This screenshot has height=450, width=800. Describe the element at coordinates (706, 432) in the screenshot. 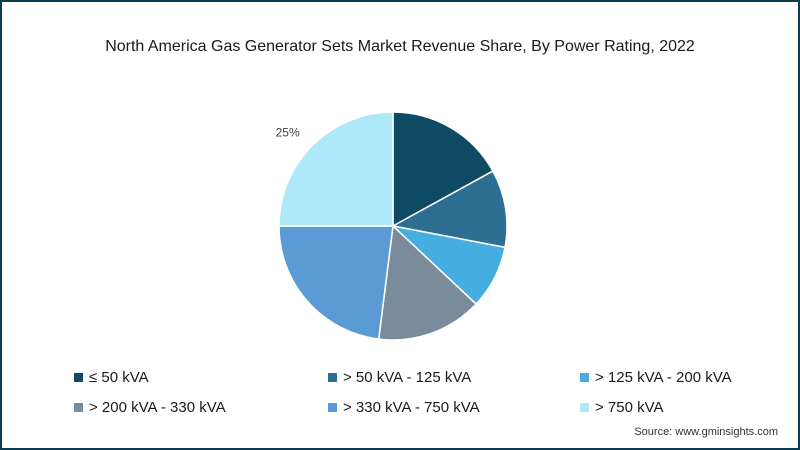

I see `source-note: Source: www.gminsights.com` at that location.